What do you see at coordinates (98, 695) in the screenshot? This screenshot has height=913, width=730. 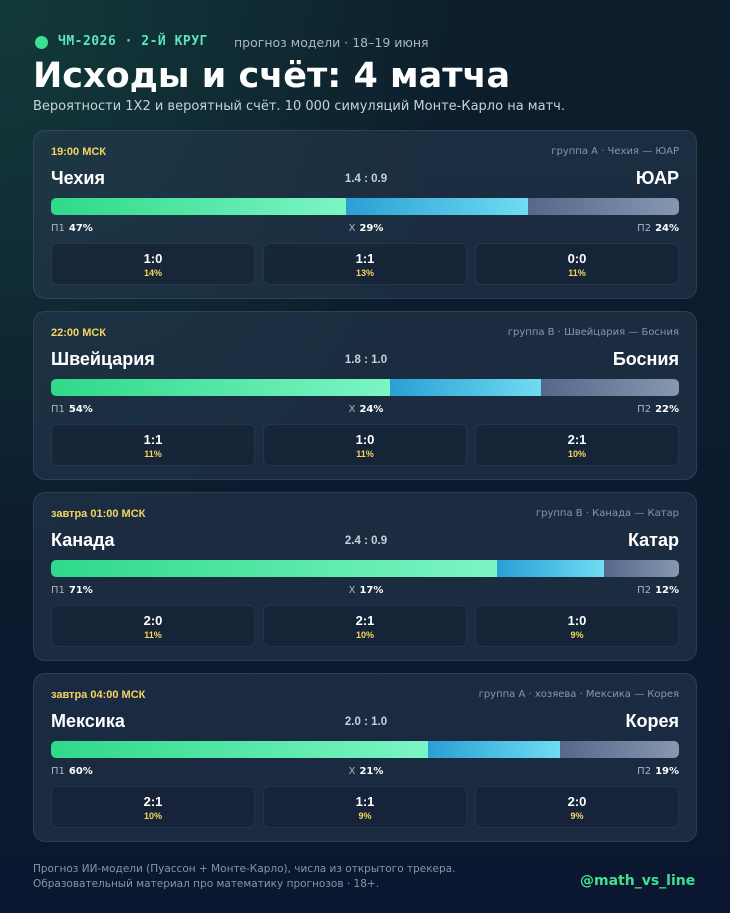 I see `match-time: завтра 04:00 МСК` at bounding box center [98, 695].